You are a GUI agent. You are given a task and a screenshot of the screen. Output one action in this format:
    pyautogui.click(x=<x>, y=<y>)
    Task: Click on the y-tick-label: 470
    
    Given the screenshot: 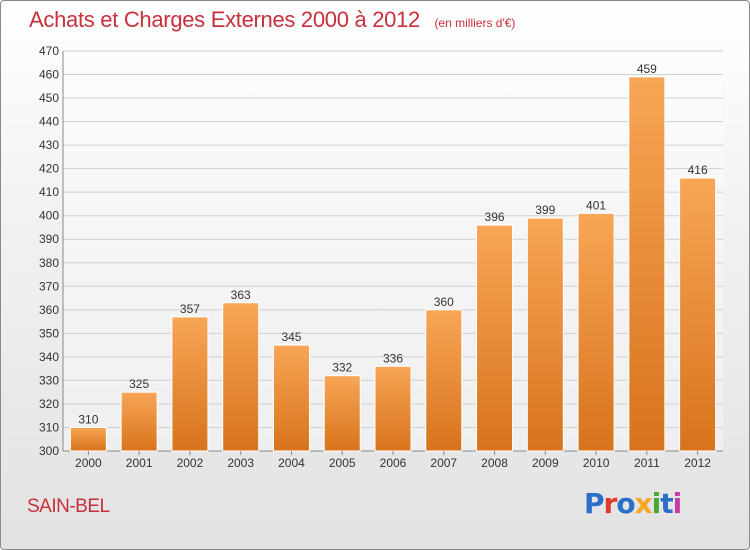 What is the action you would take?
    pyautogui.click(x=49, y=51)
    